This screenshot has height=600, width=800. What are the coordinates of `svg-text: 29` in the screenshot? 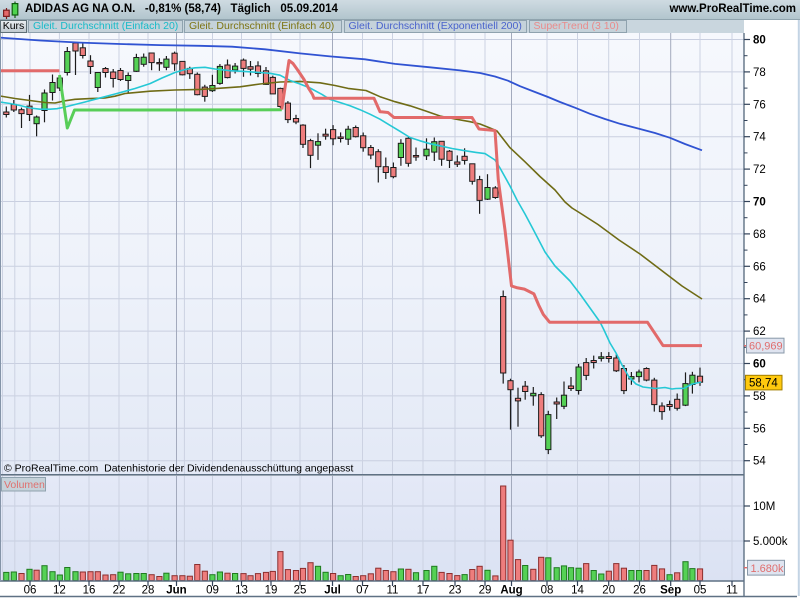 It's located at (485, 591).